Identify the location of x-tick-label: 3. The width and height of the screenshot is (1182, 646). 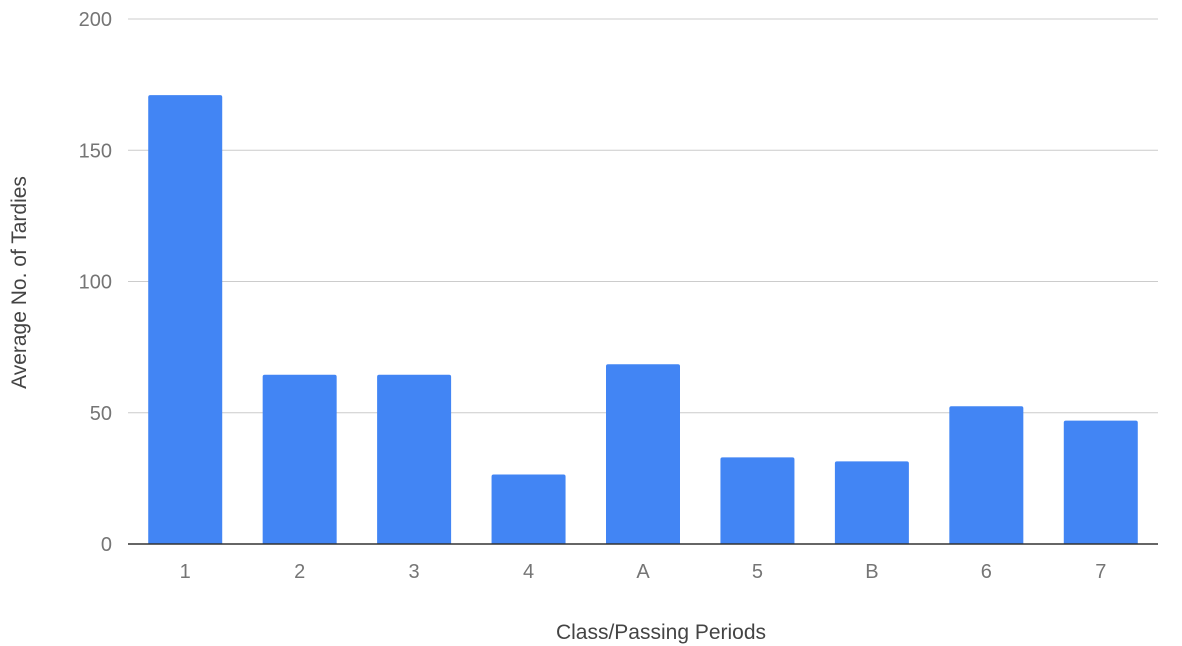
(414, 572).